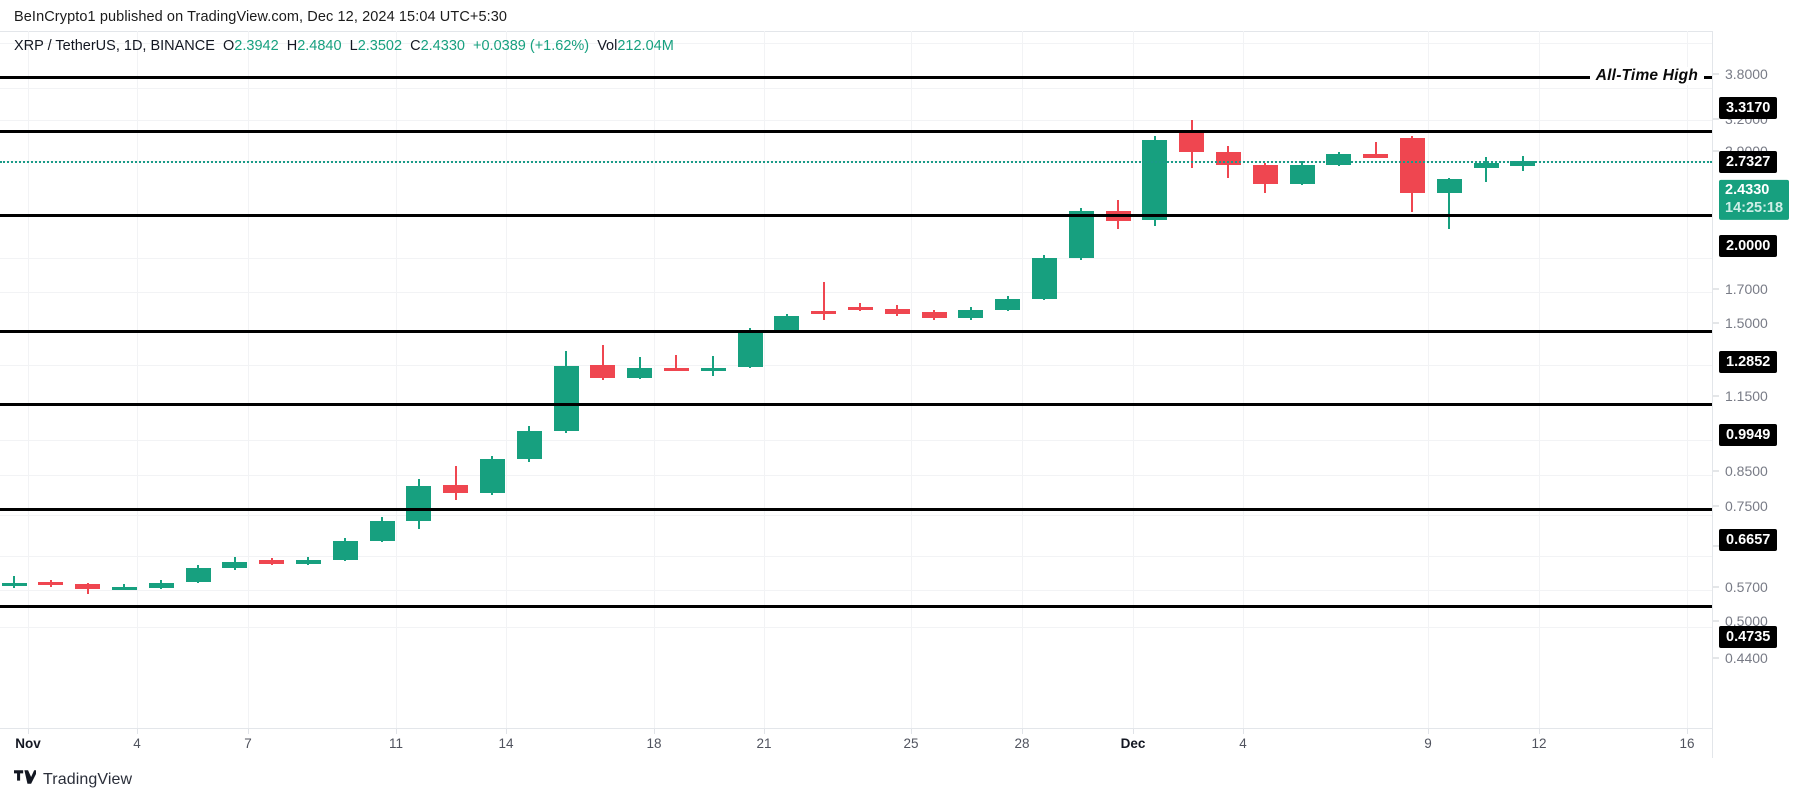 The image size is (1804, 803). Describe the element at coordinates (1746, 74) in the screenshot. I see `price-axis-tick-label: 3.8000` at that location.